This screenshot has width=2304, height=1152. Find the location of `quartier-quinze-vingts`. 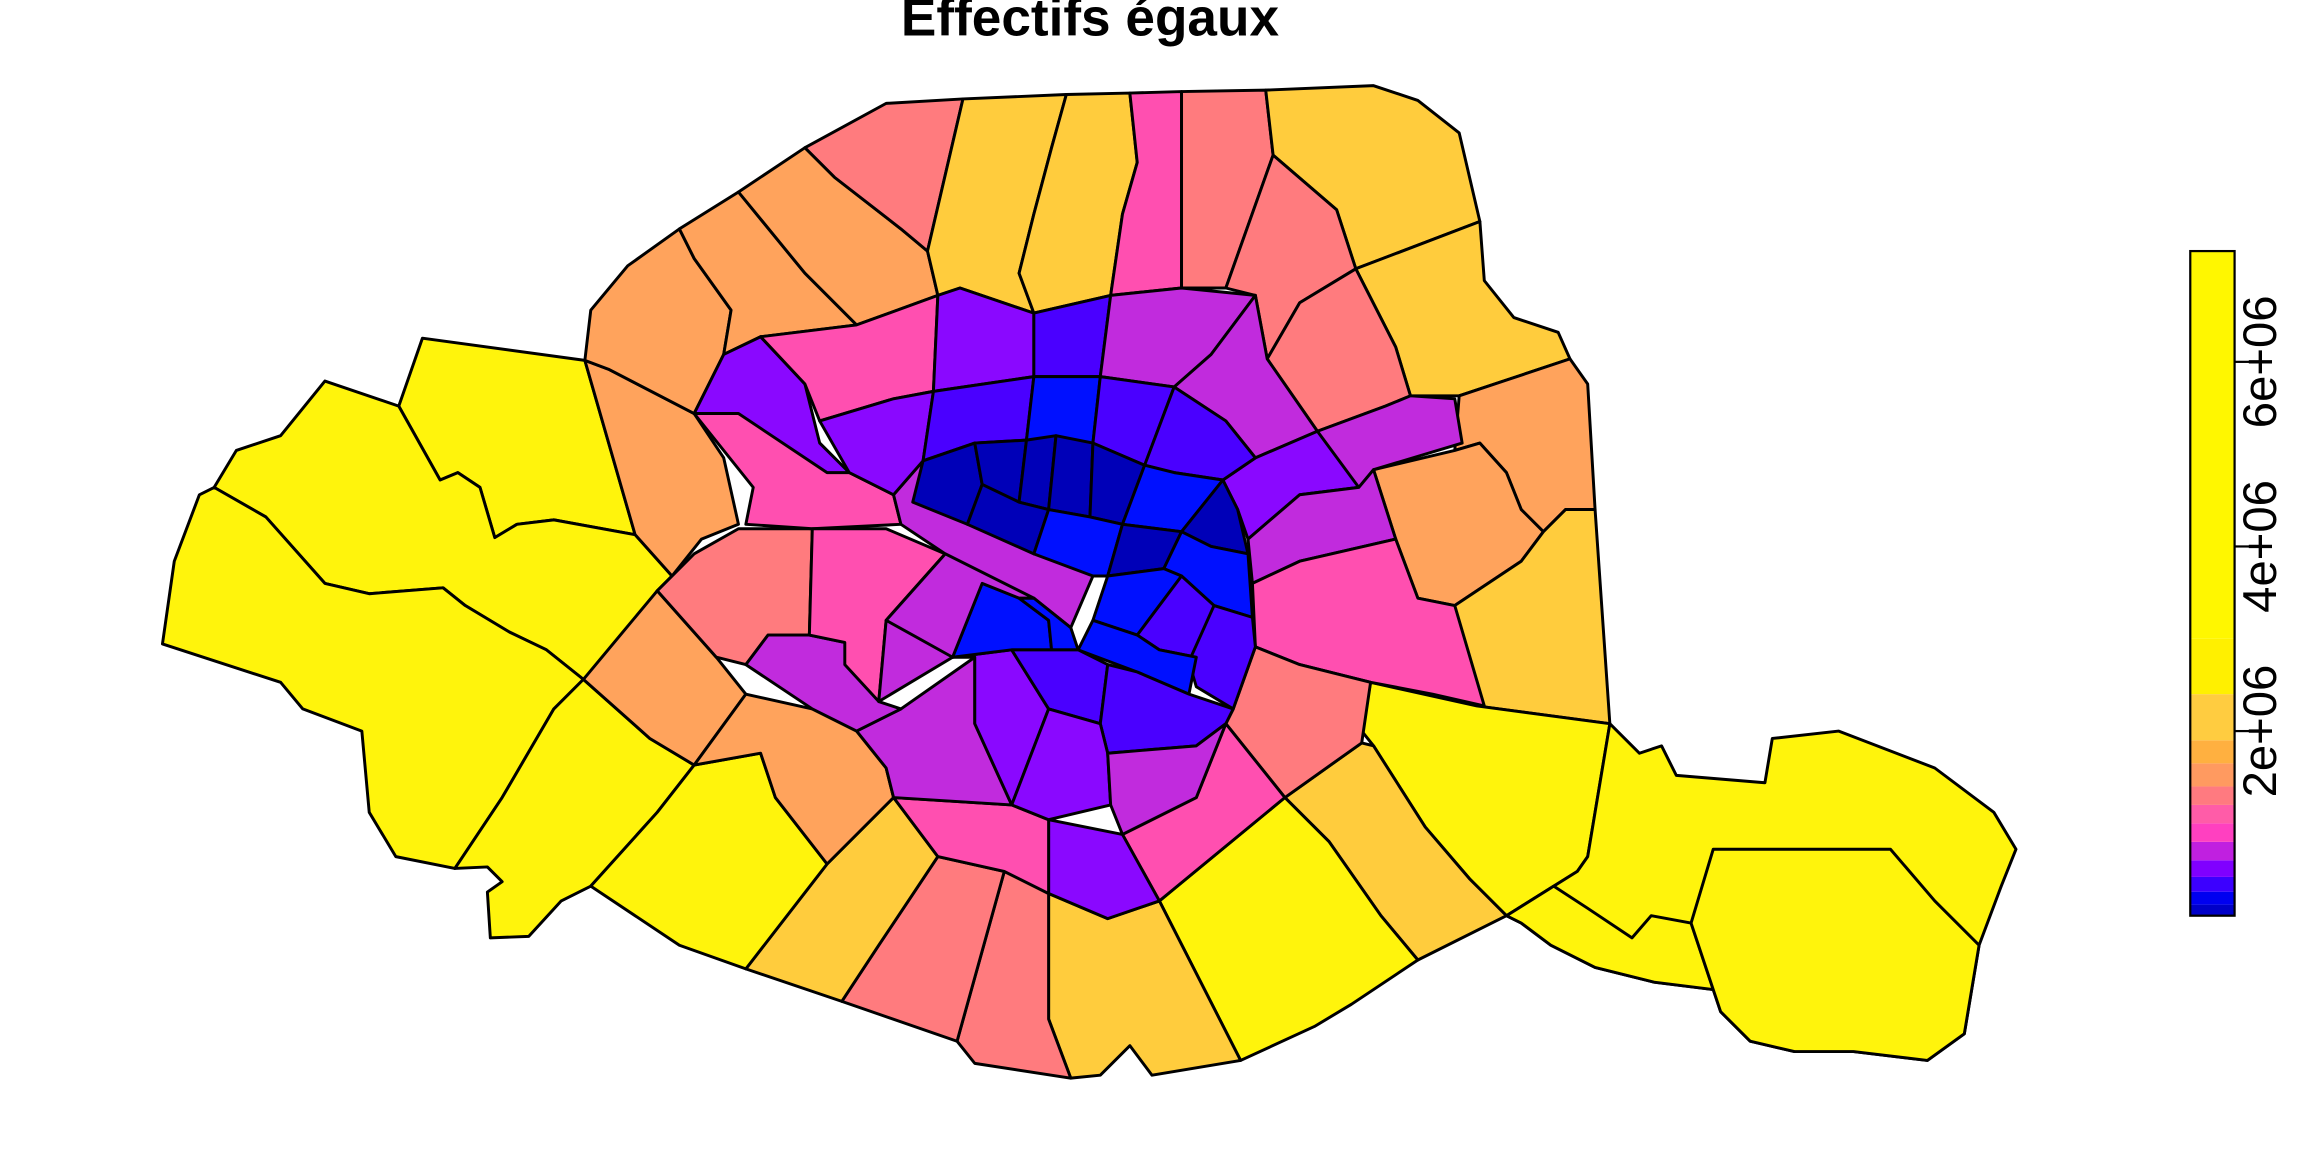

quartier-quinze-vingts is located at coordinates (1288, 929).